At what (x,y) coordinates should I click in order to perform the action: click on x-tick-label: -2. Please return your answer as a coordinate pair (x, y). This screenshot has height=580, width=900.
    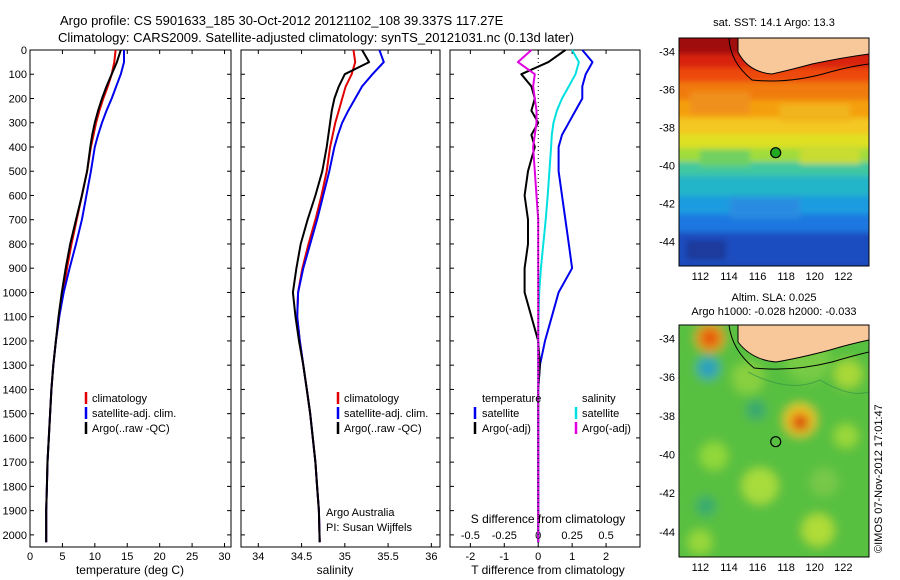
    Looking at the image, I should click on (470, 557).